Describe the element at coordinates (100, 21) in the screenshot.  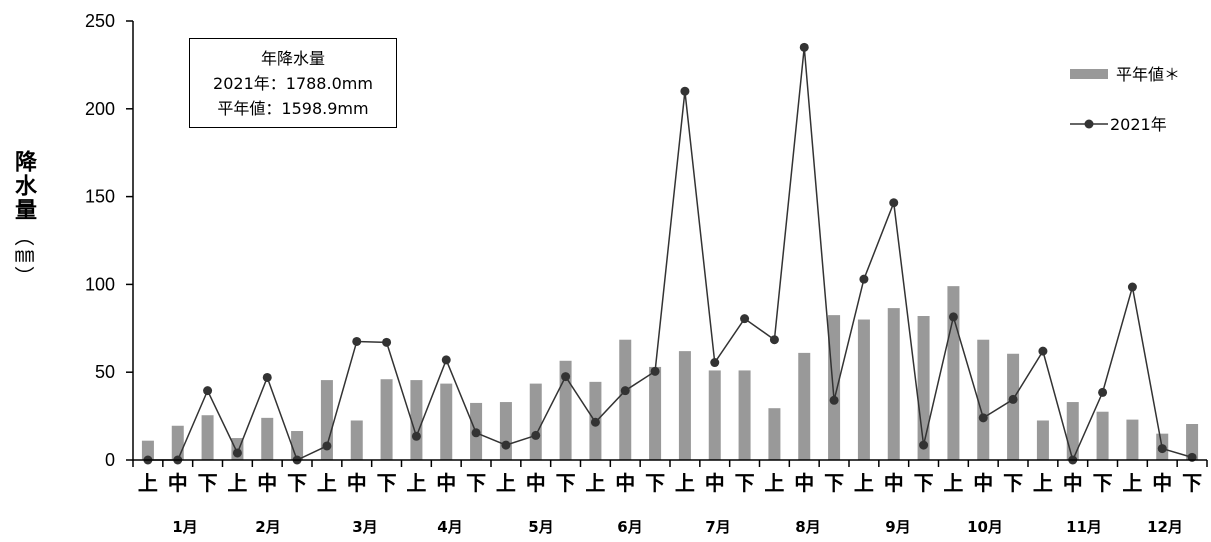
I see `y-tick-label: 250` at that location.